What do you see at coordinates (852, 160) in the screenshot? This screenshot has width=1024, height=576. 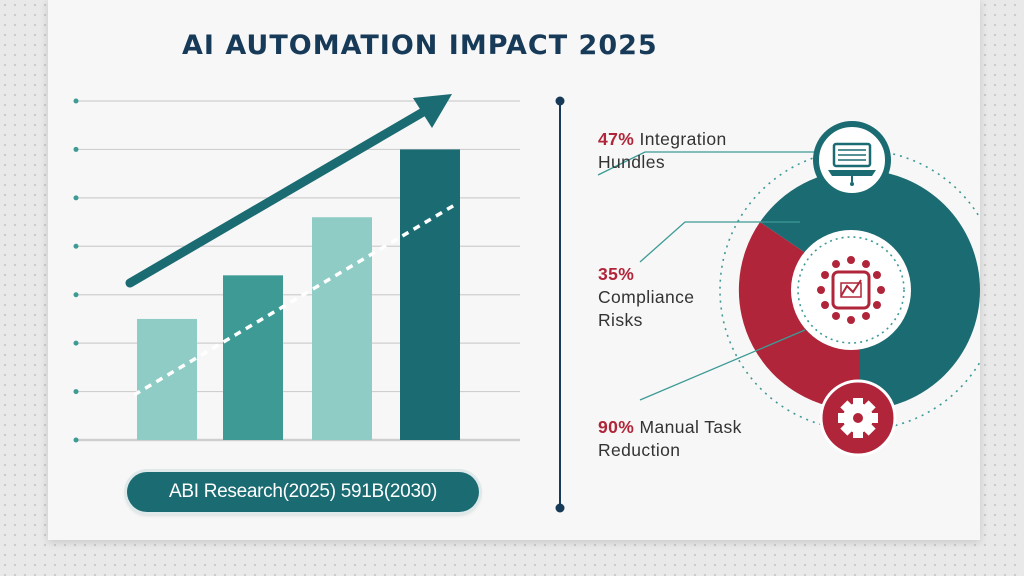 I see `laptop-icon` at bounding box center [852, 160].